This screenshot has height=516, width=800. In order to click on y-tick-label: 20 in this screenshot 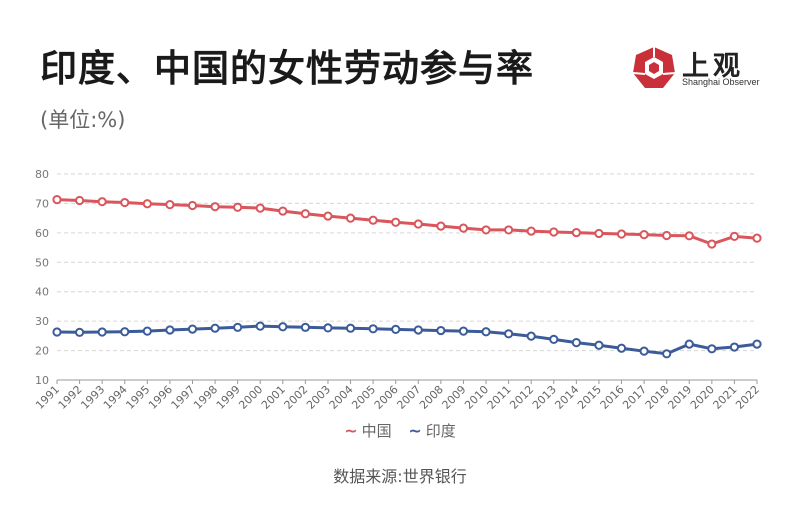, I will do `click(42, 351)`.